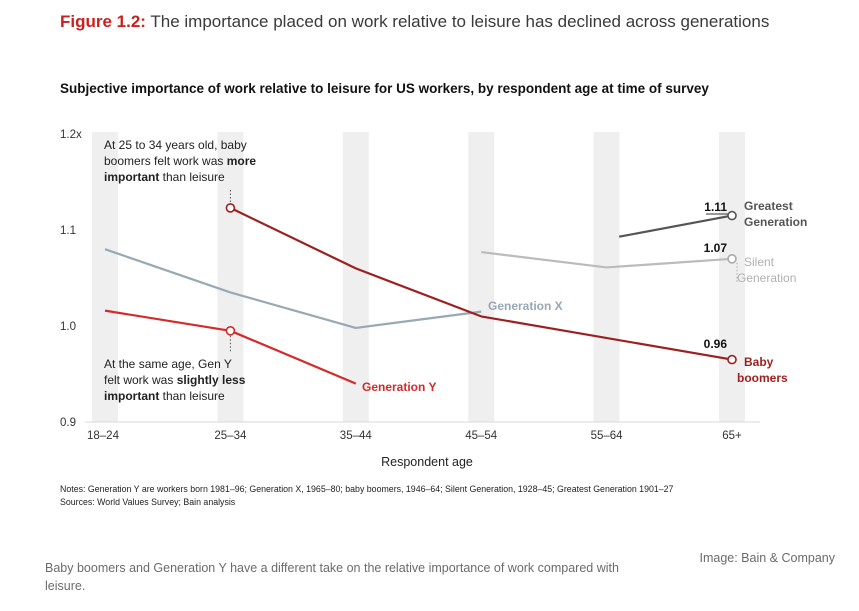 The image size is (859, 611). What do you see at coordinates (716, 344) in the screenshot?
I see `boomers-value-label: 0.96` at bounding box center [716, 344].